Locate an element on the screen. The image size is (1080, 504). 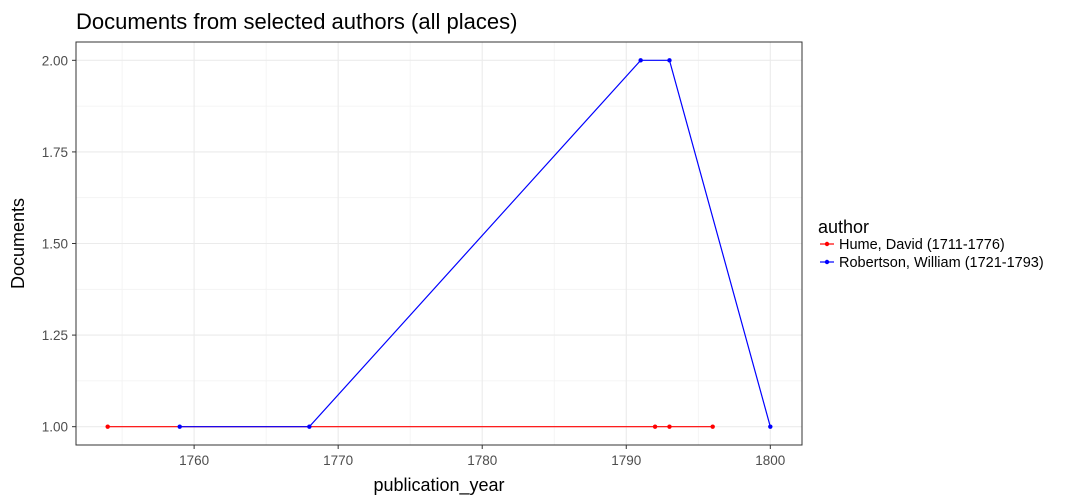
y-tick-label: 1.50 is located at coordinates (55, 244).